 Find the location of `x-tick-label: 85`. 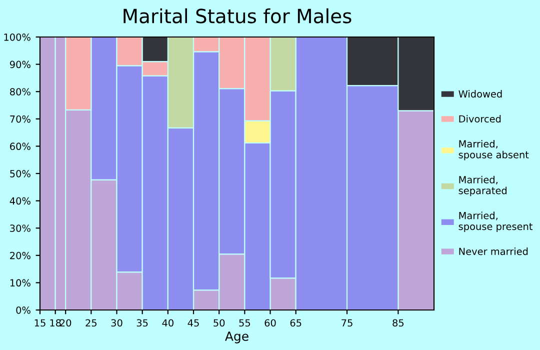

x-tick-label: 85 is located at coordinates (398, 323).